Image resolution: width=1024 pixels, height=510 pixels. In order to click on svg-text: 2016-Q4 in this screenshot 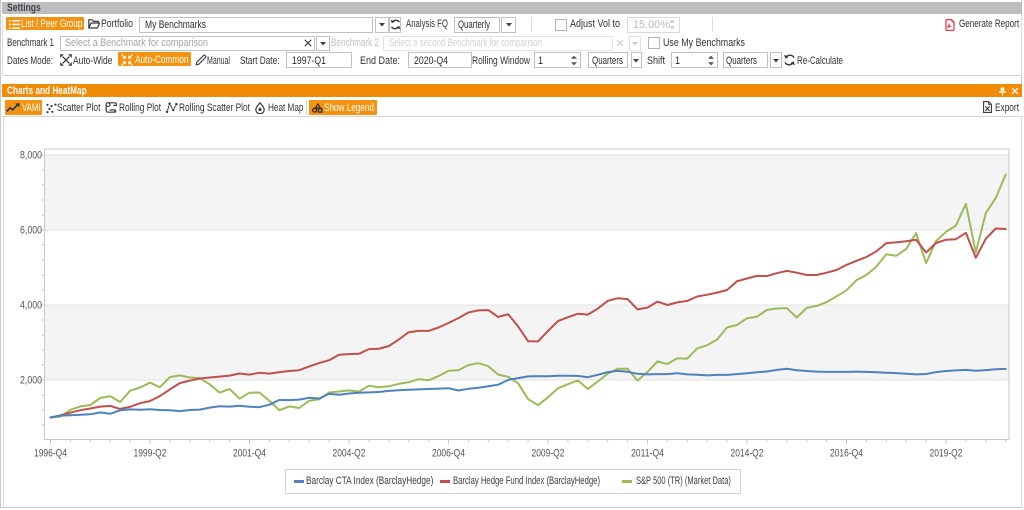, I will do `click(846, 454)`.